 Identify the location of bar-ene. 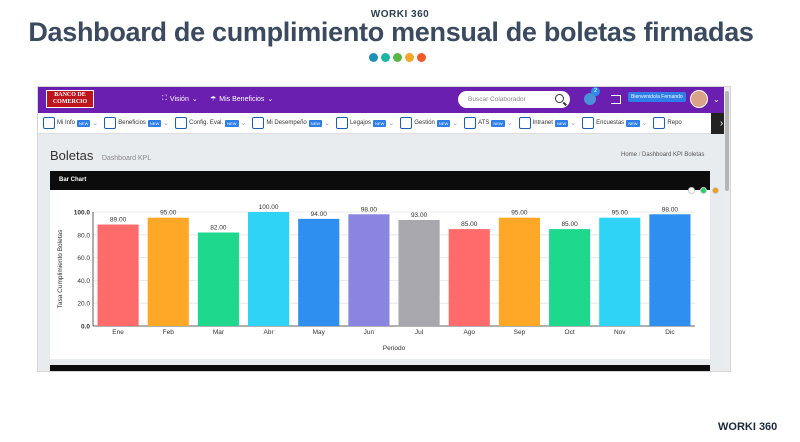
(118, 275).